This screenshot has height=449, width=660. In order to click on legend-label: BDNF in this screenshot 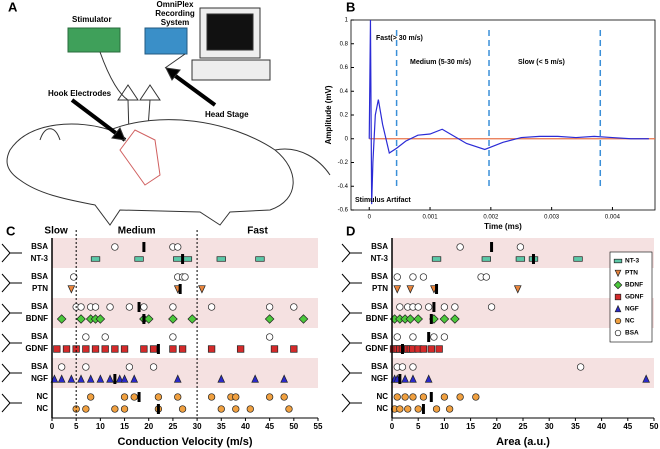, I will do `click(634, 285)`.